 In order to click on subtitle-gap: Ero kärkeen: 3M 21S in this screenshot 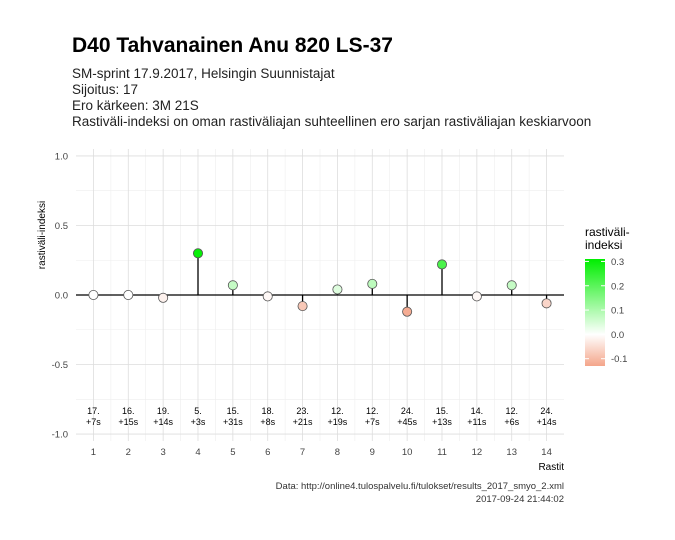, I will do `click(135, 105)`.